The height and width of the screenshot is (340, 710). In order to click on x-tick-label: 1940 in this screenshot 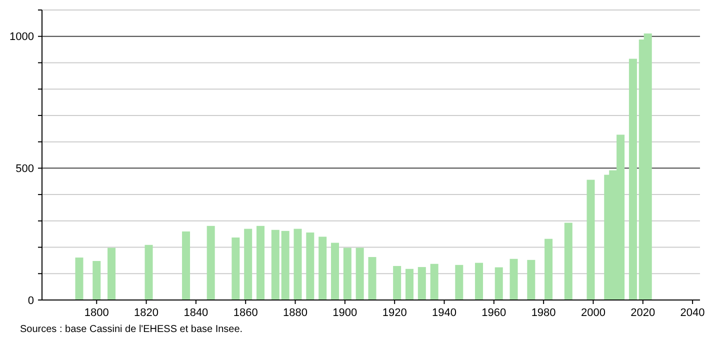, I will do `click(444, 313)`.